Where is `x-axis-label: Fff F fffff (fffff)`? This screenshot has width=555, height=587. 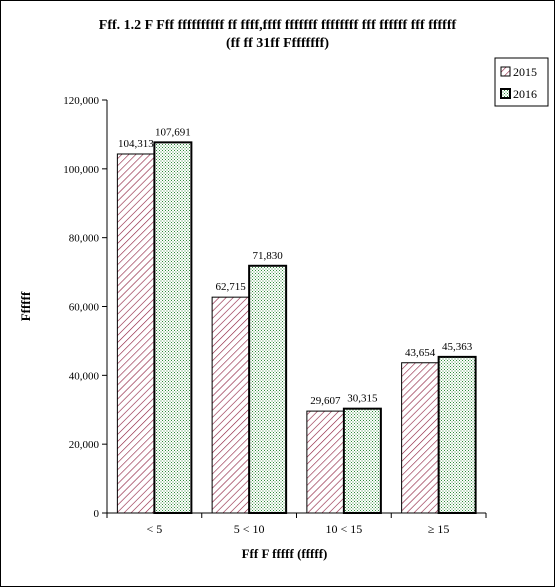 x-axis-label: Fff F fffff (fffff) is located at coordinates (285, 553).